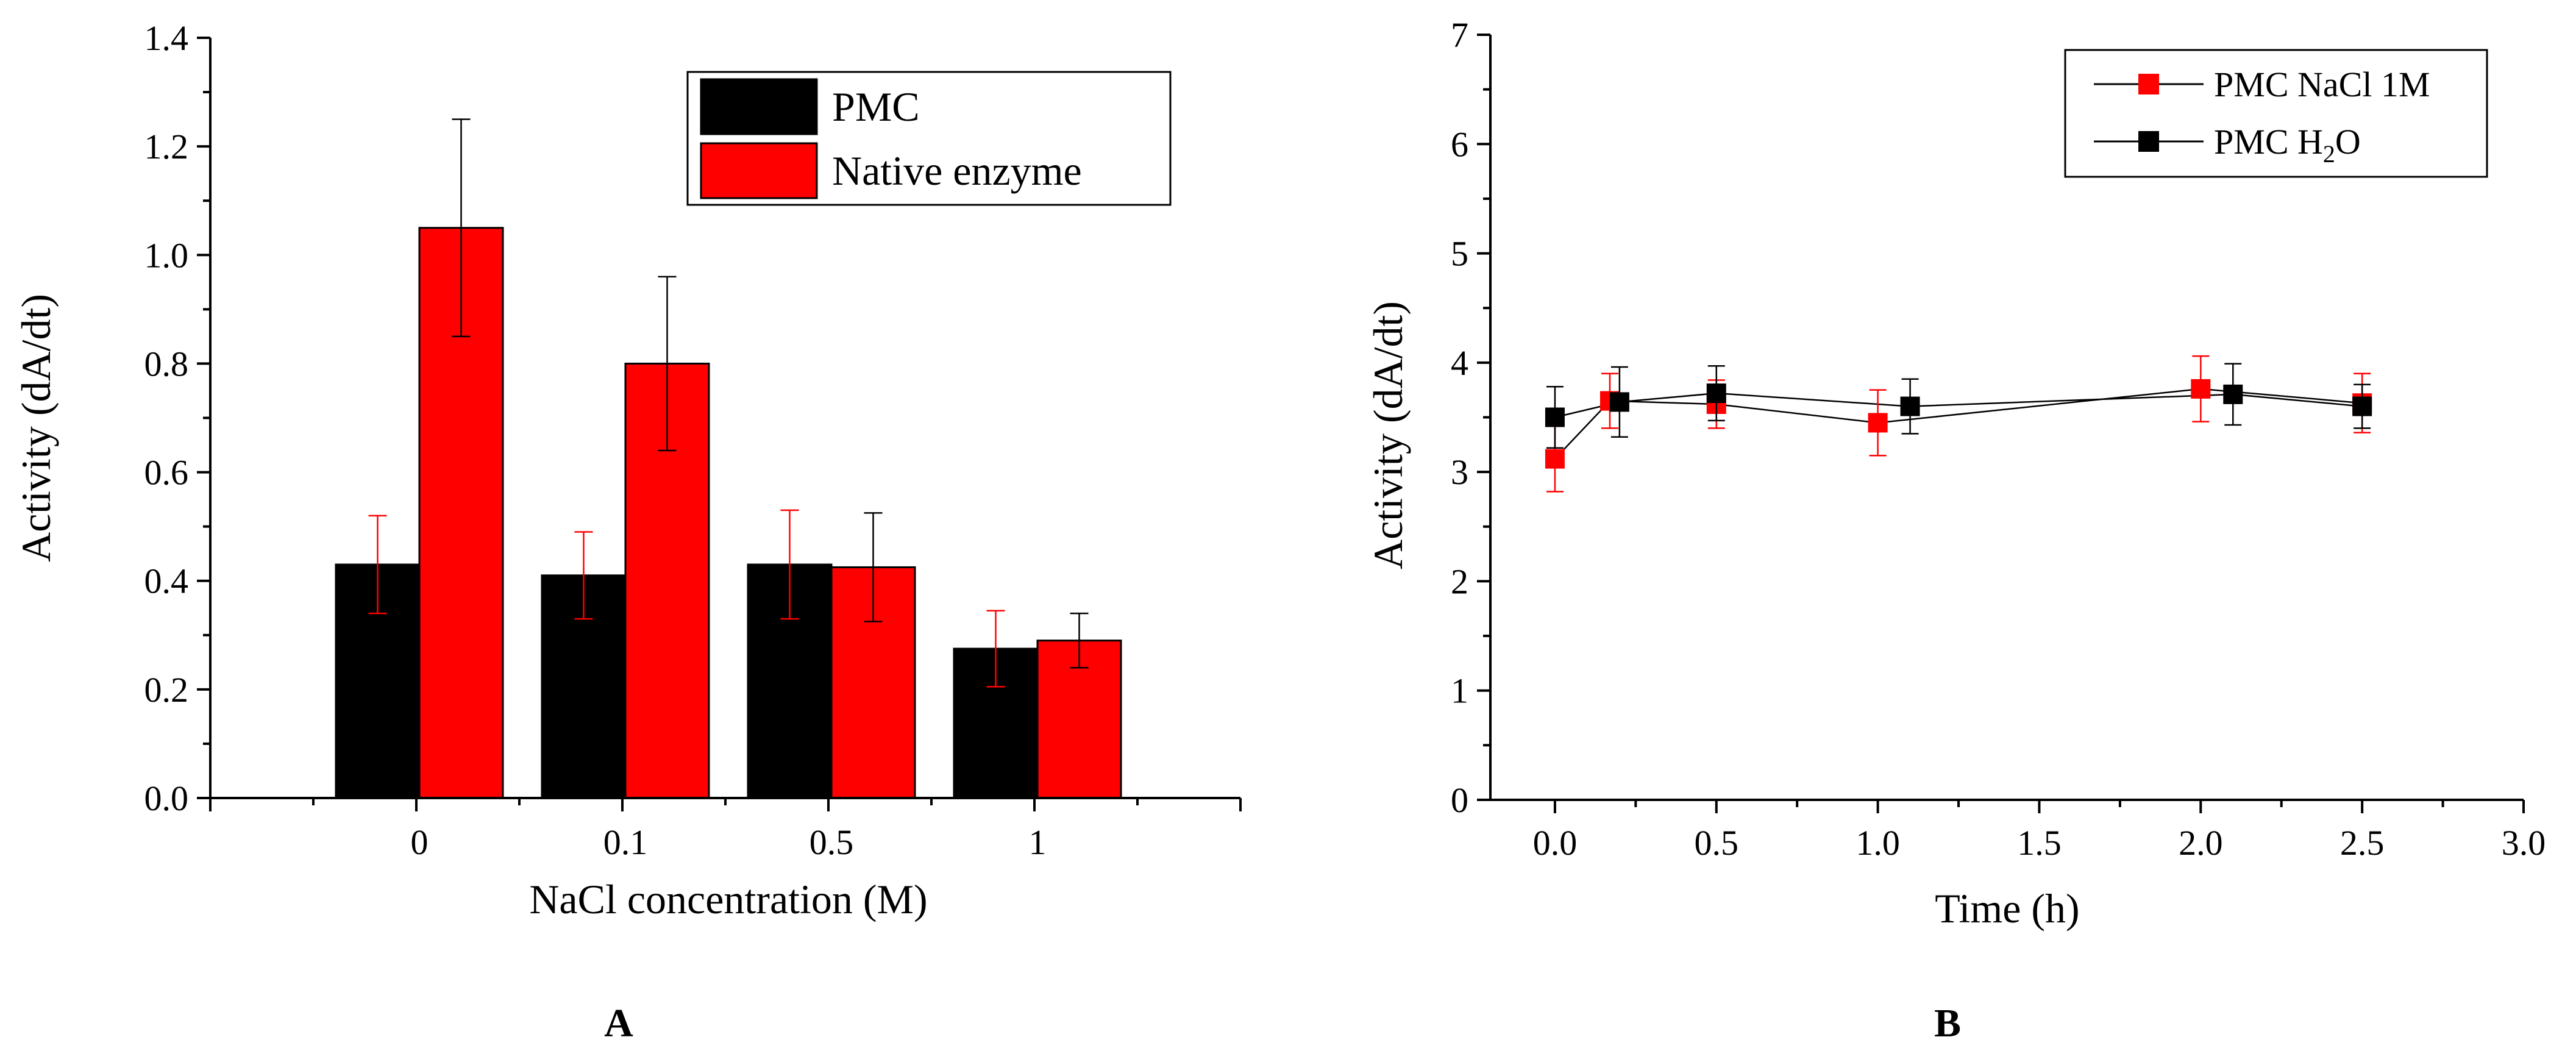  What do you see at coordinates (2148, 84) in the screenshot?
I see `legend-marker-pmc-nacl` at bounding box center [2148, 84].